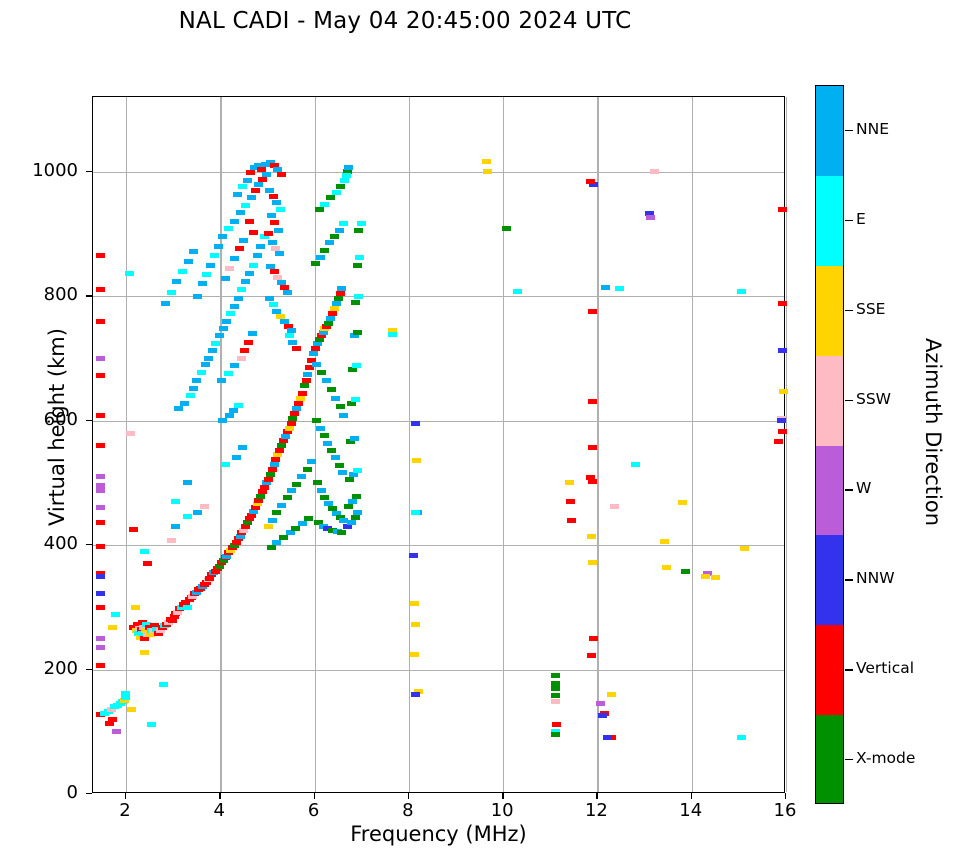 The height and width of the screenshot is (857, 958). Describe the element at coordinates (933, 432) in the screenshot. I see `colorbar-title: Azimuth Direction` at that location.